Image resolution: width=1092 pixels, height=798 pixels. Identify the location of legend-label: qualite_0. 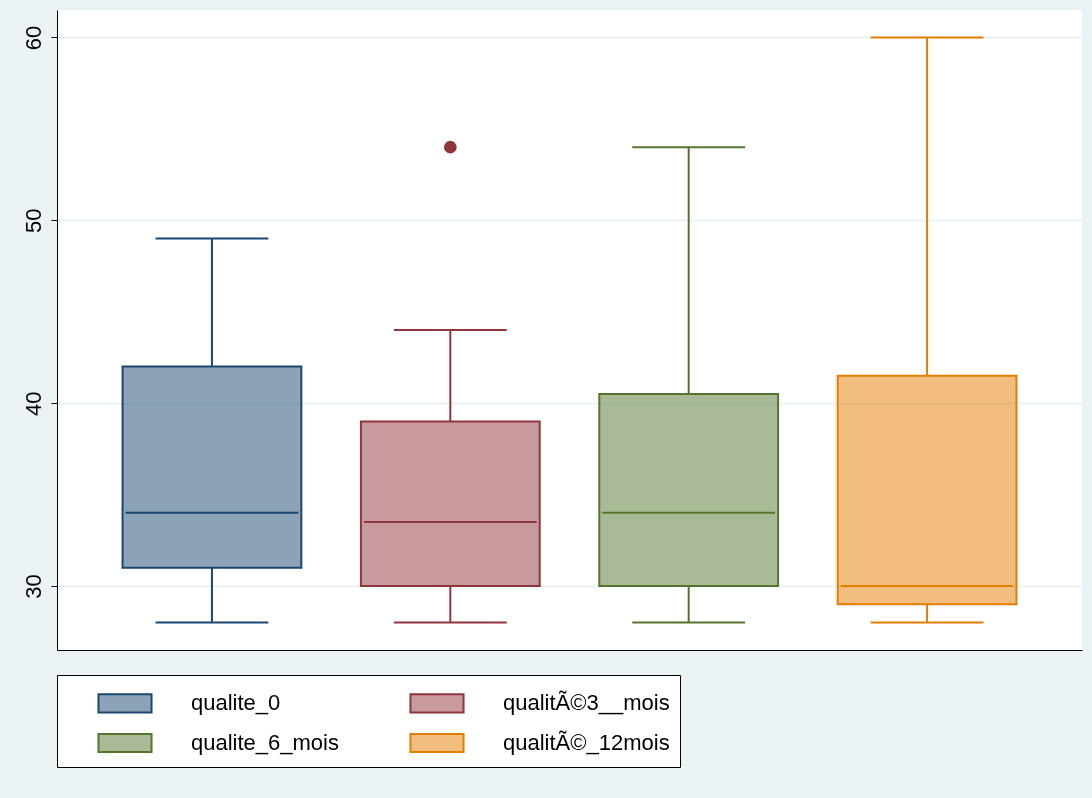
(236, 703).